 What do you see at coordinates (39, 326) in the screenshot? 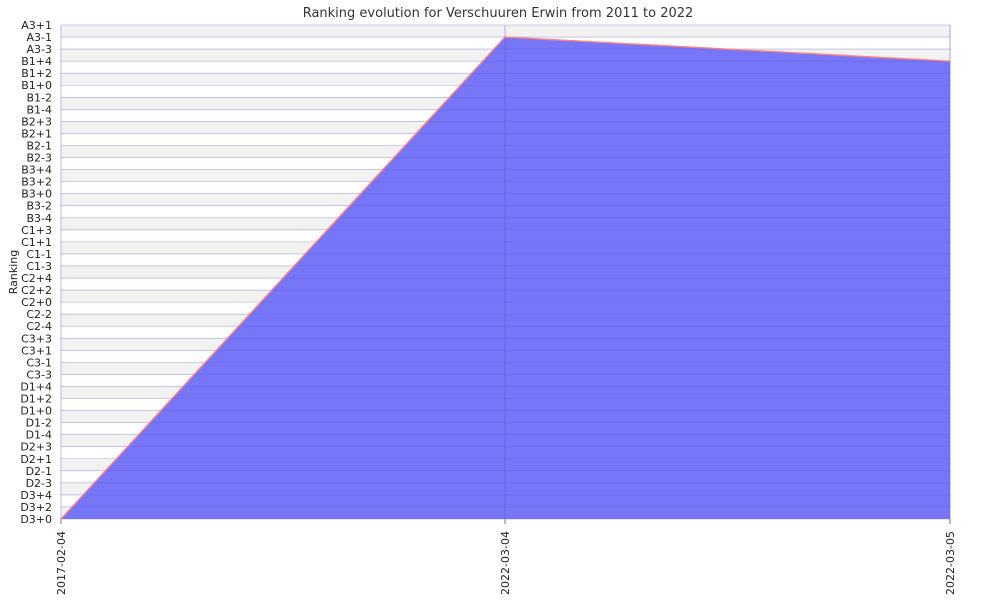
I see `y-tick-label: C2-4` at bounding box center [39, 326].